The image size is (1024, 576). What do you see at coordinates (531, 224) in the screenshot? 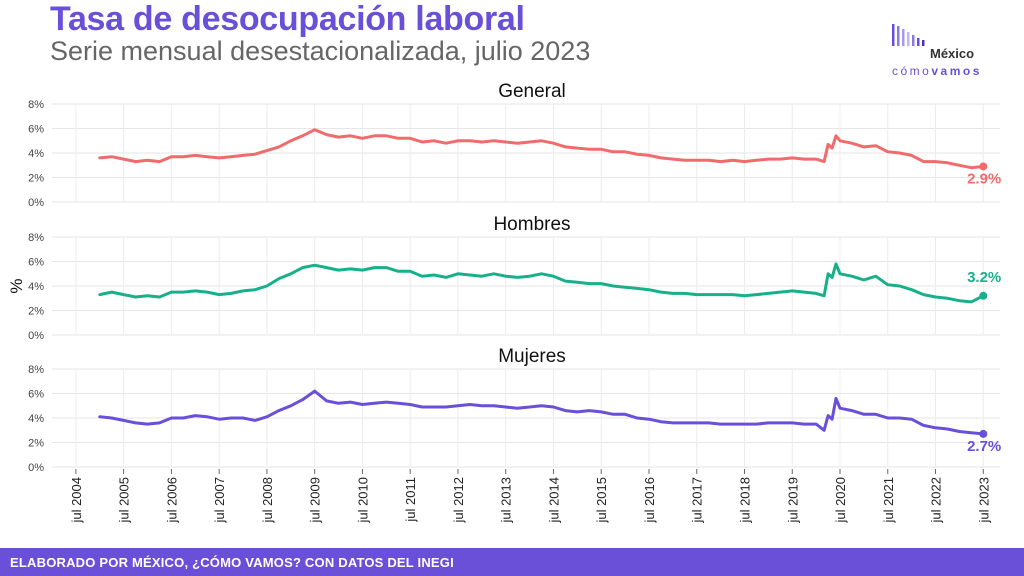
I see `panel-title: Hombres` at bounding box center [531, 224].